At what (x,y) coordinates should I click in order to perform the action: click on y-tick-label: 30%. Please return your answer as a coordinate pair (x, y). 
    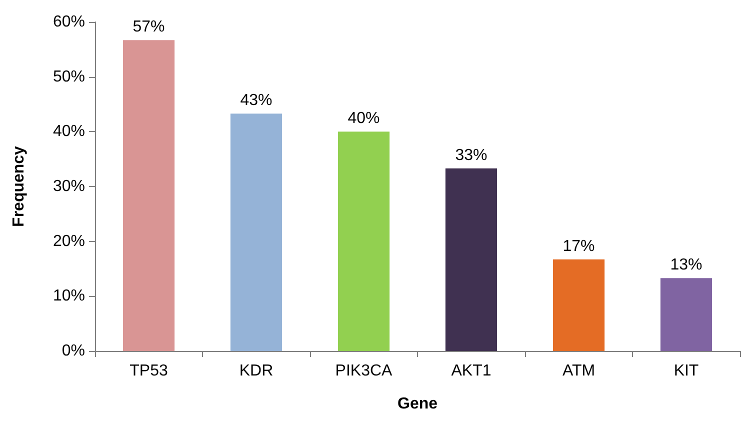
    Looking at the image, I should click on (68, 186).